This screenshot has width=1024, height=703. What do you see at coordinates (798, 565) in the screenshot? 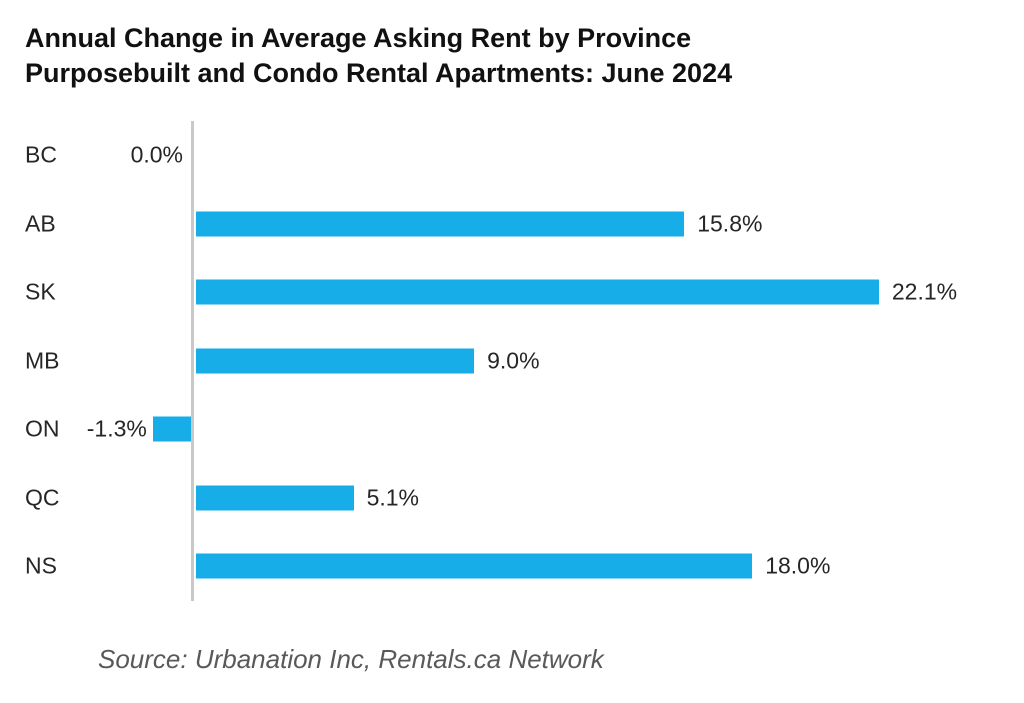
I see `value-label-ns: 18.0%` at bounding box center [798, 565].